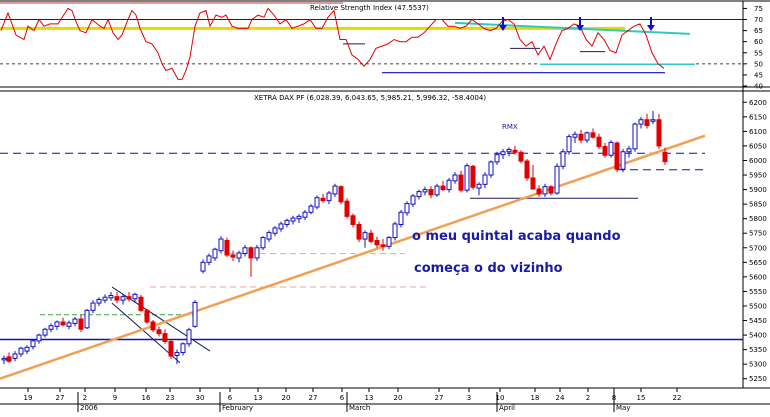 The image size is (770, 417). Describe the element at coordinates (500, 398) in the screenshot. I see `xtick-label: 10` at that location.